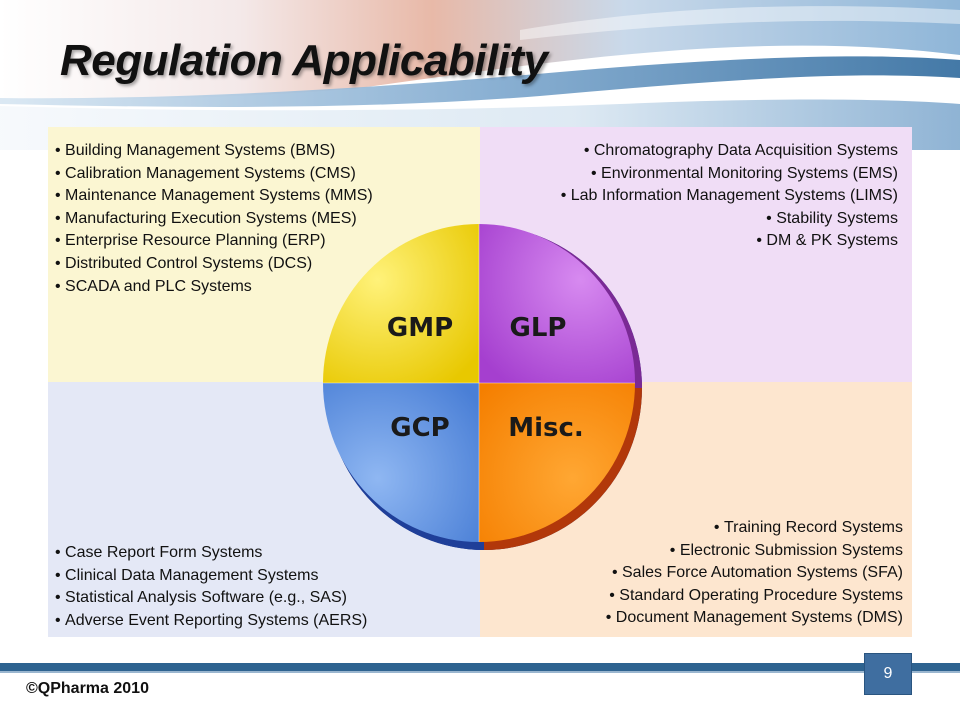  What do you see at coordinates (729, 174) in the screenshot?
I see `list-item: Environmental Monitoring Systems (EMS)` at bounding box center [729, 174].